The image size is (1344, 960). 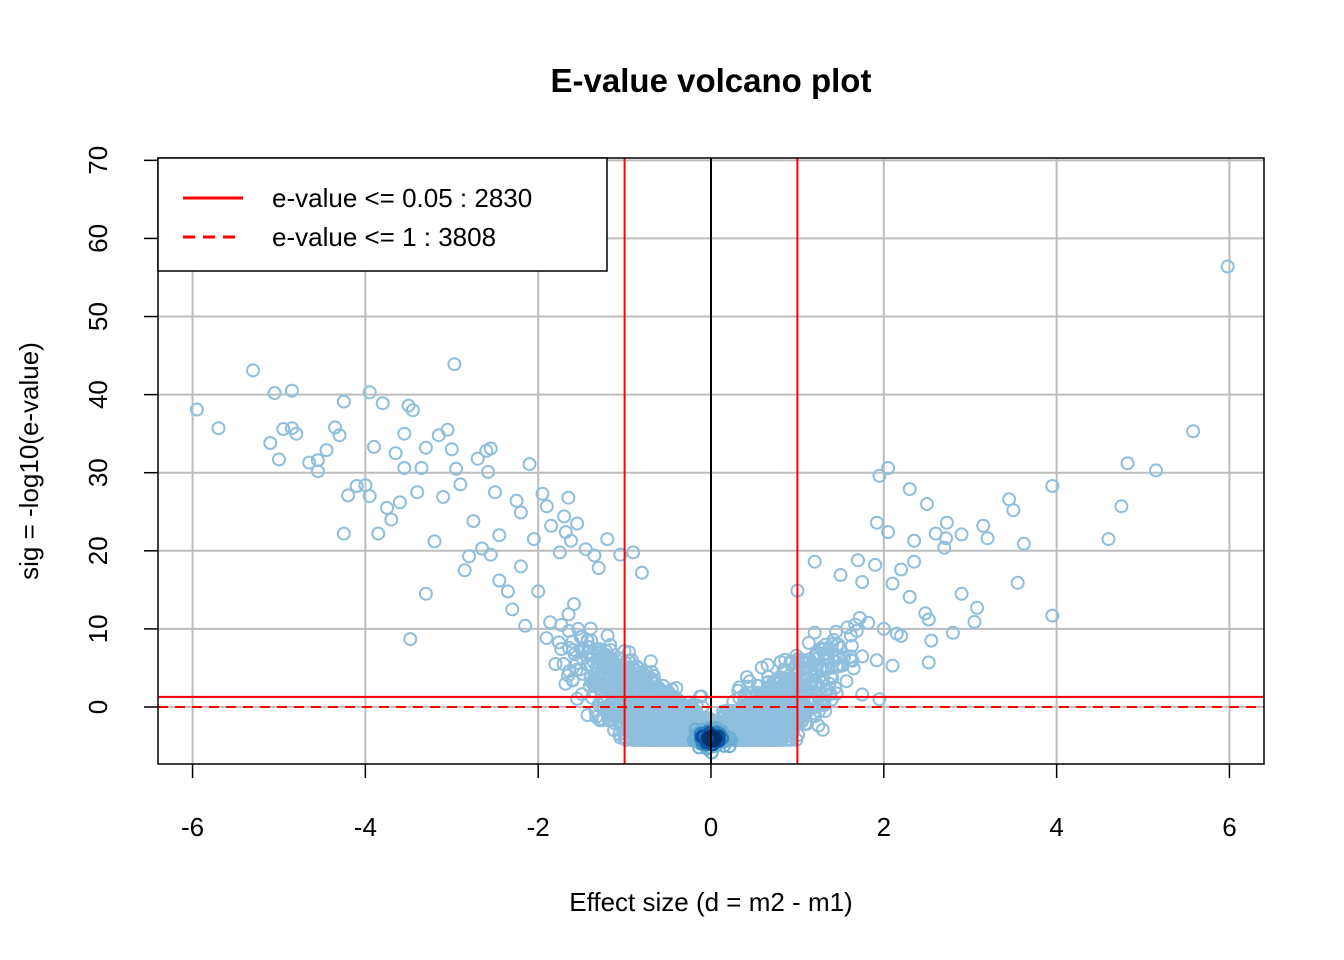 What do you see at coordinates (1056, 827) in the screenshot?
I see `x-tick-label: 4` at bounding box center [1056, 827].